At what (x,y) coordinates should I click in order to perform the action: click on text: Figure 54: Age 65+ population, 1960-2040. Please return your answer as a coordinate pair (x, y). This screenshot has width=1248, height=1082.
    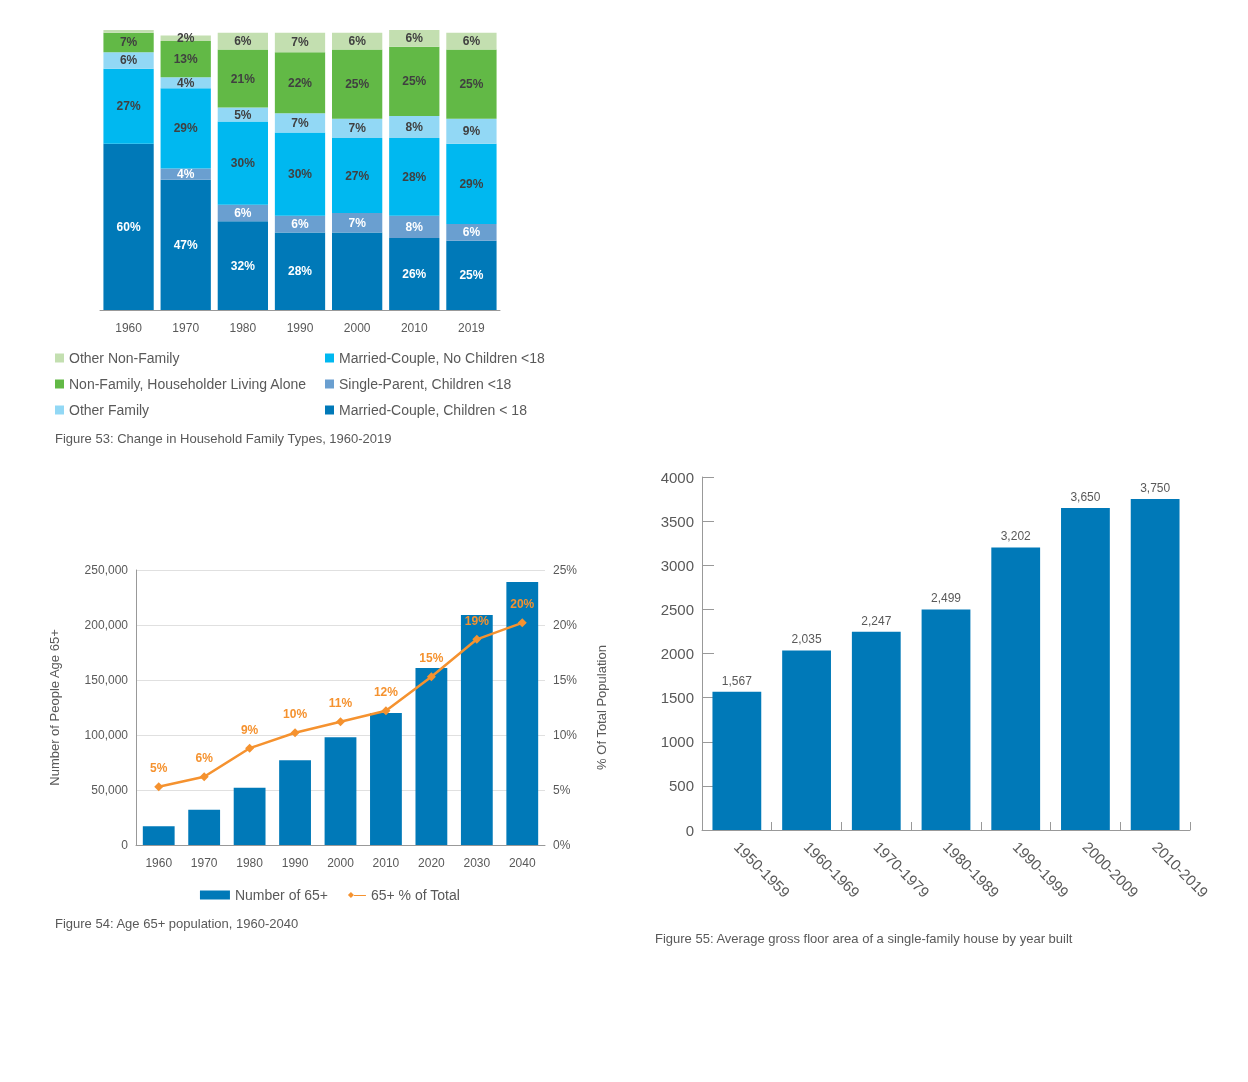
    Looking at the image, I should click on (177, 923).